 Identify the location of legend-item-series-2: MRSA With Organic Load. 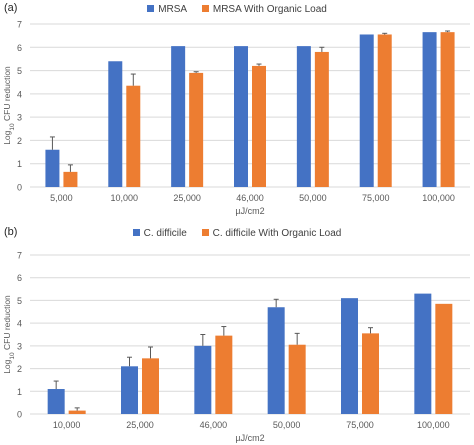
(264, 9).